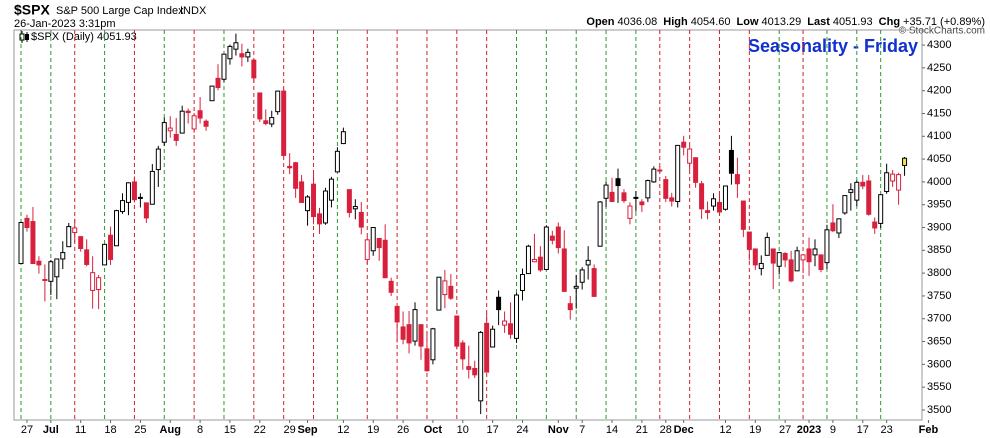 The image size is (990, 438). I want to click on x-tick-label: 11, so click(80, 430).